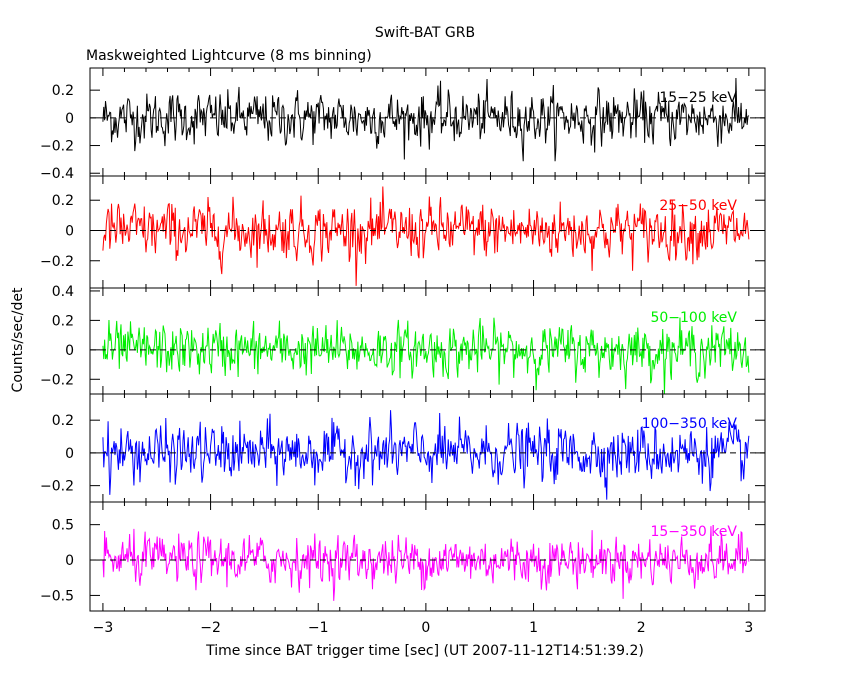 Image resolution: width=850 pixels, height=680 pixels. What do you see at coordinates (103, 628) in the screenshot?
I see `x-tick-label: −3` at bounding box center [103, 628].